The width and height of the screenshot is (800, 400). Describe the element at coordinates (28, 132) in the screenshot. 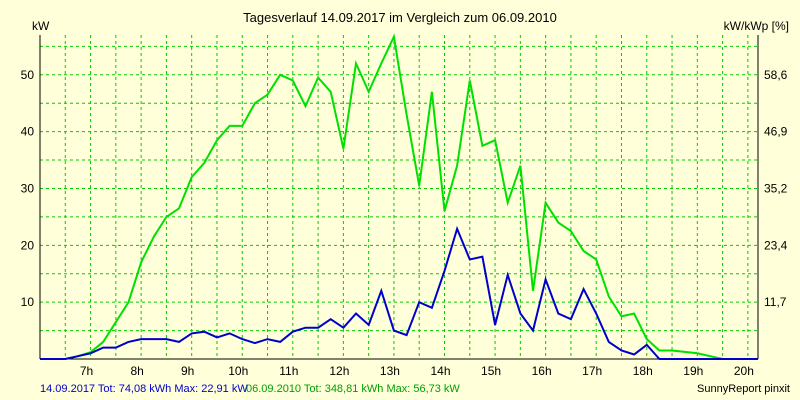

I see `y-tick-label-left: 40` at that location.